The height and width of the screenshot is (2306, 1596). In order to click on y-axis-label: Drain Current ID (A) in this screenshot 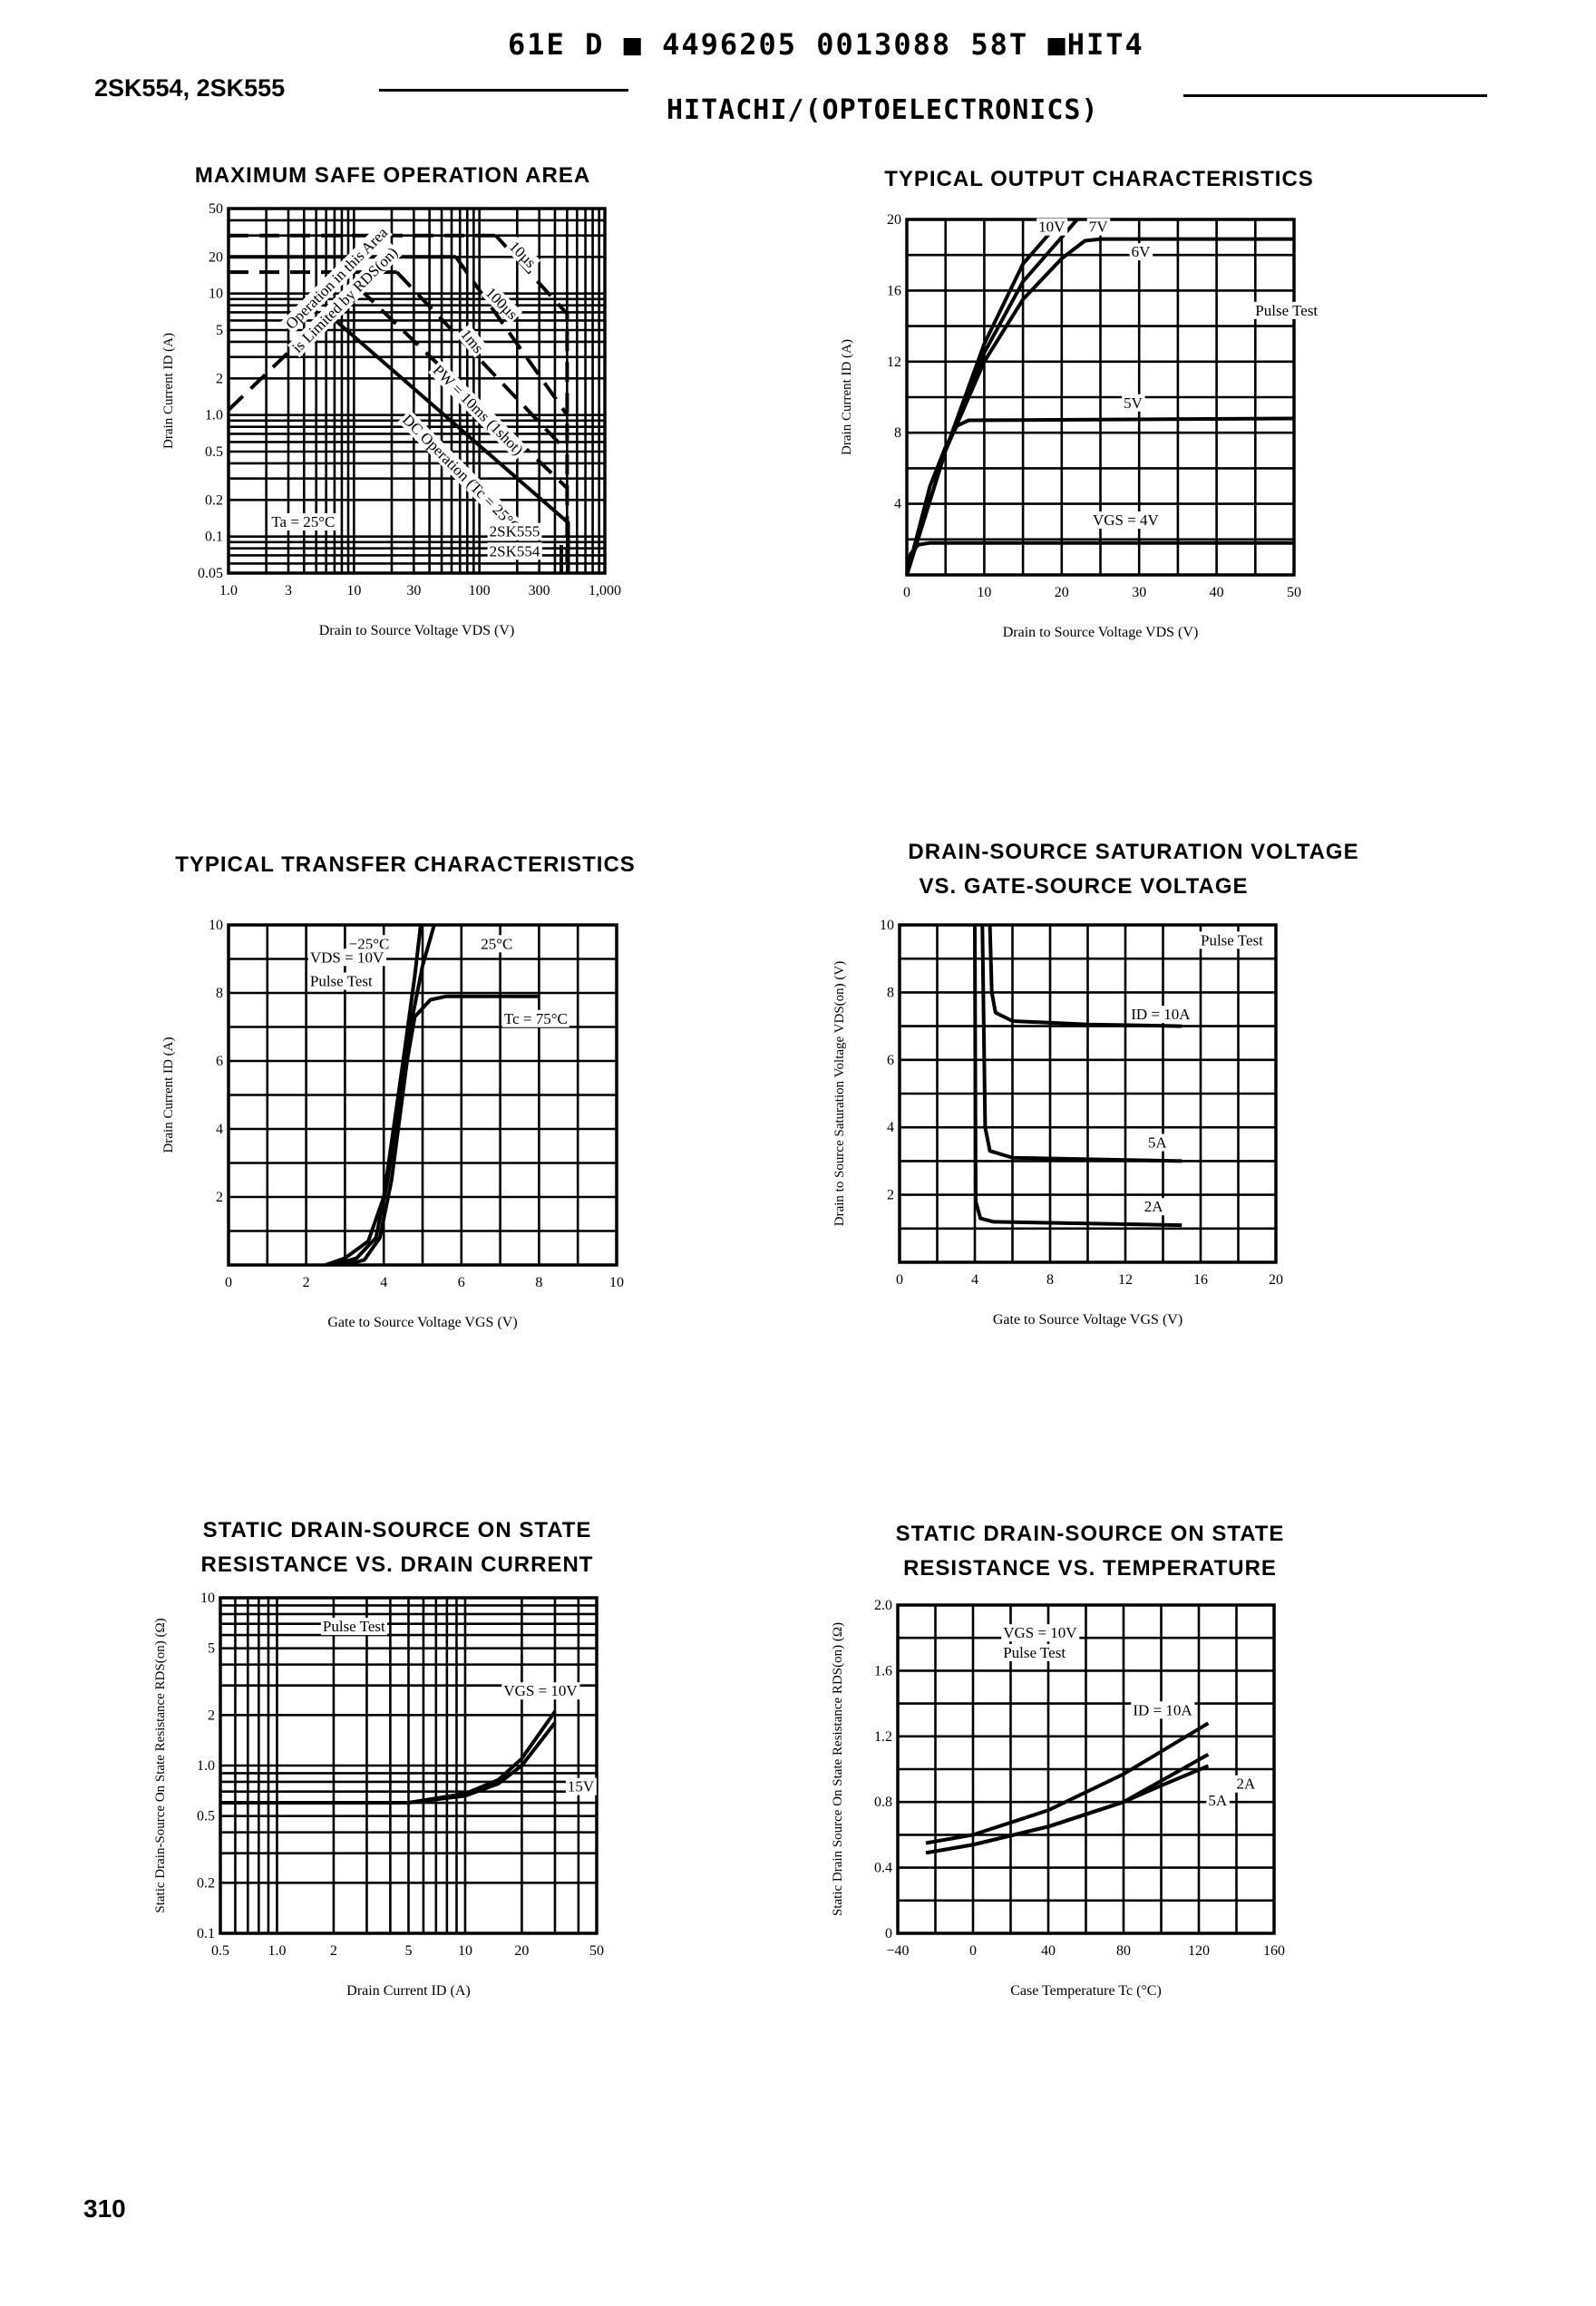, I will do `click(168, 1095)`.